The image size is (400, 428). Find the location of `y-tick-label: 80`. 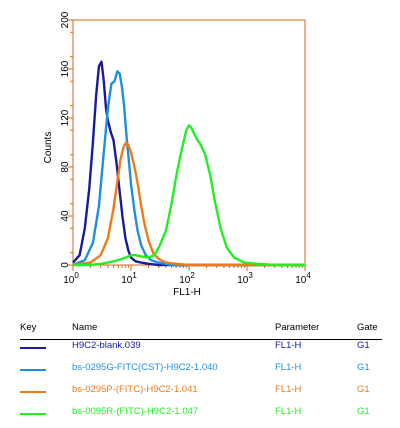

y-tick-label: 80 is located at coordinates (65, 167).